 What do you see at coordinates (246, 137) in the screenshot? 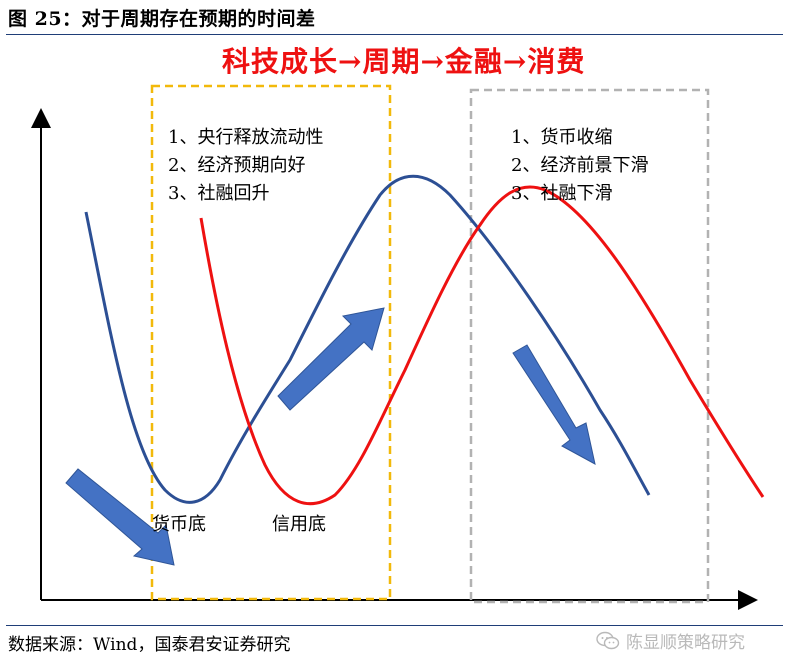
I see `left-box-item: 1、央行释放流动性` at bounding box center [246, 137].